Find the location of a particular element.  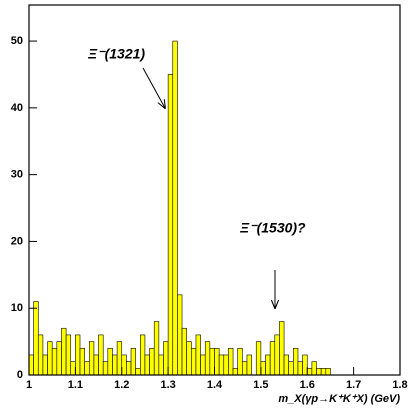

y-tick-label: 10 is located at coordinates (17, 308).